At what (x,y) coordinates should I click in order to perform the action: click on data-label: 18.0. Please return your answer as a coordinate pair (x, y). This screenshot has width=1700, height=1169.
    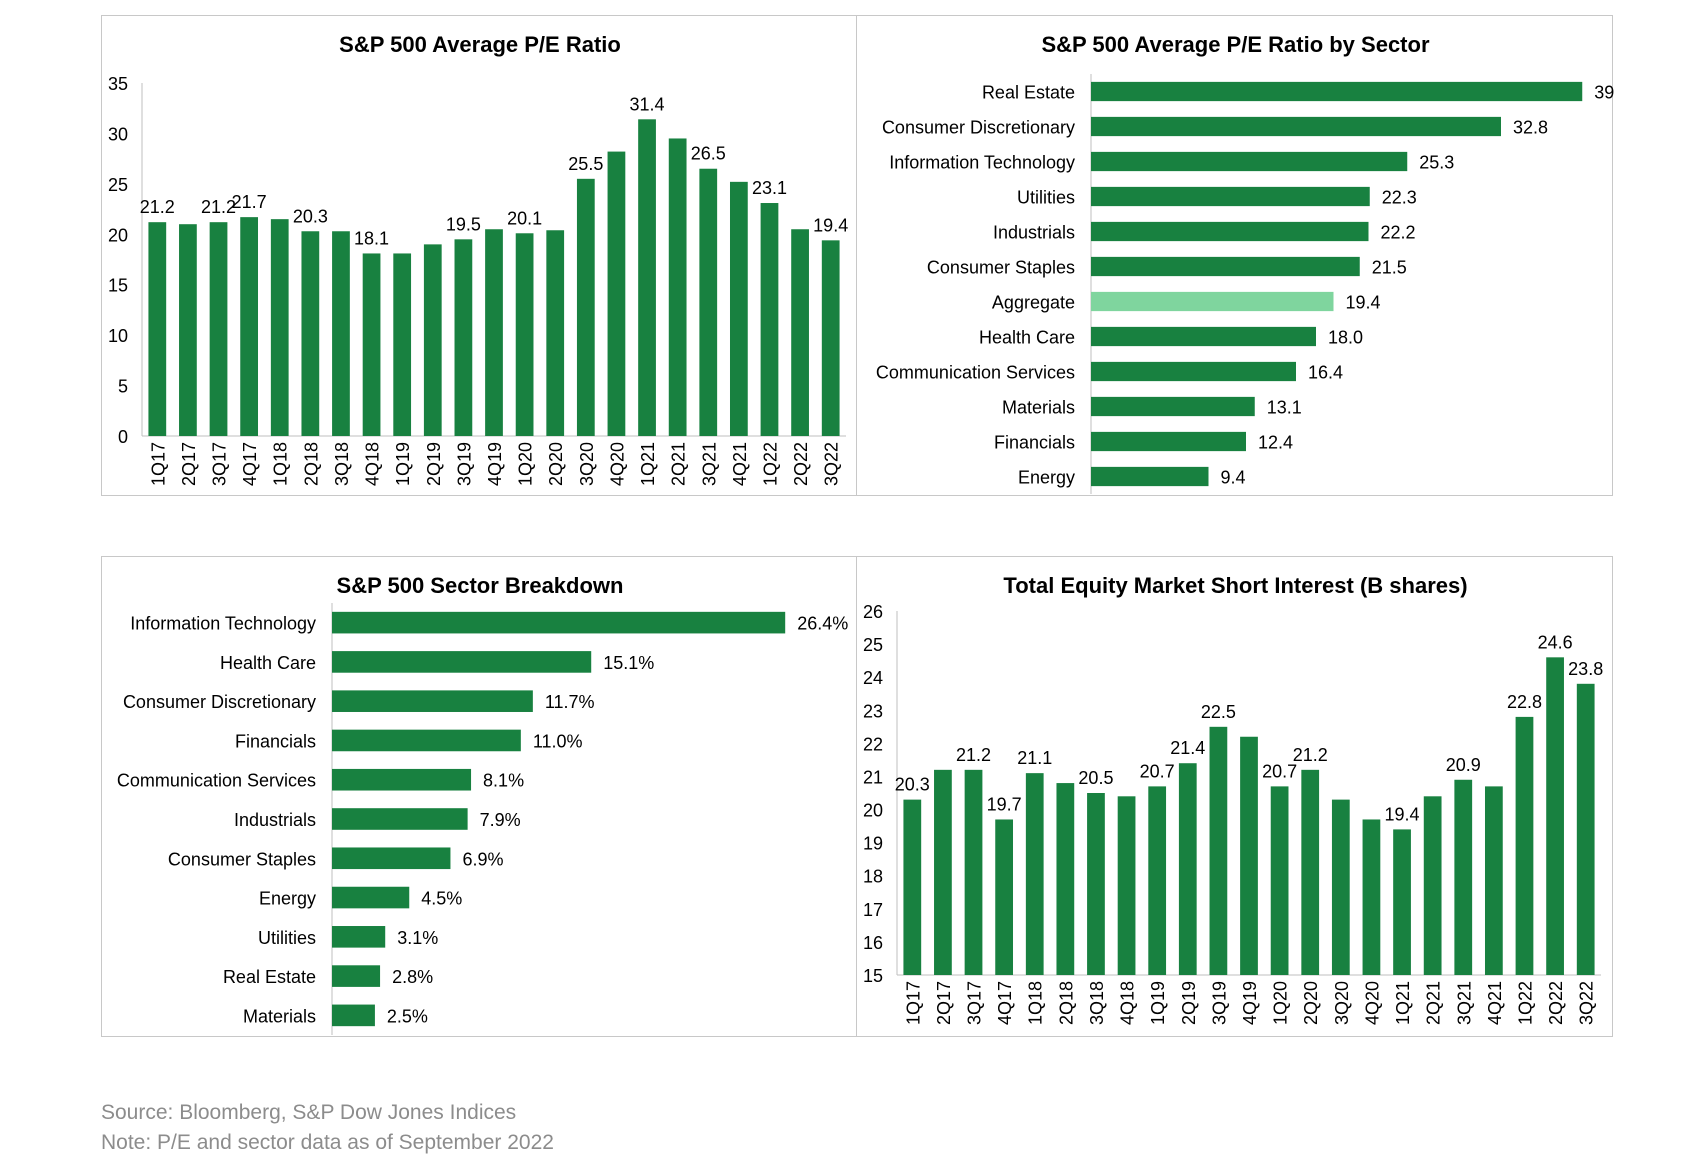
    Looking at the image, I should click on (1345, 338).